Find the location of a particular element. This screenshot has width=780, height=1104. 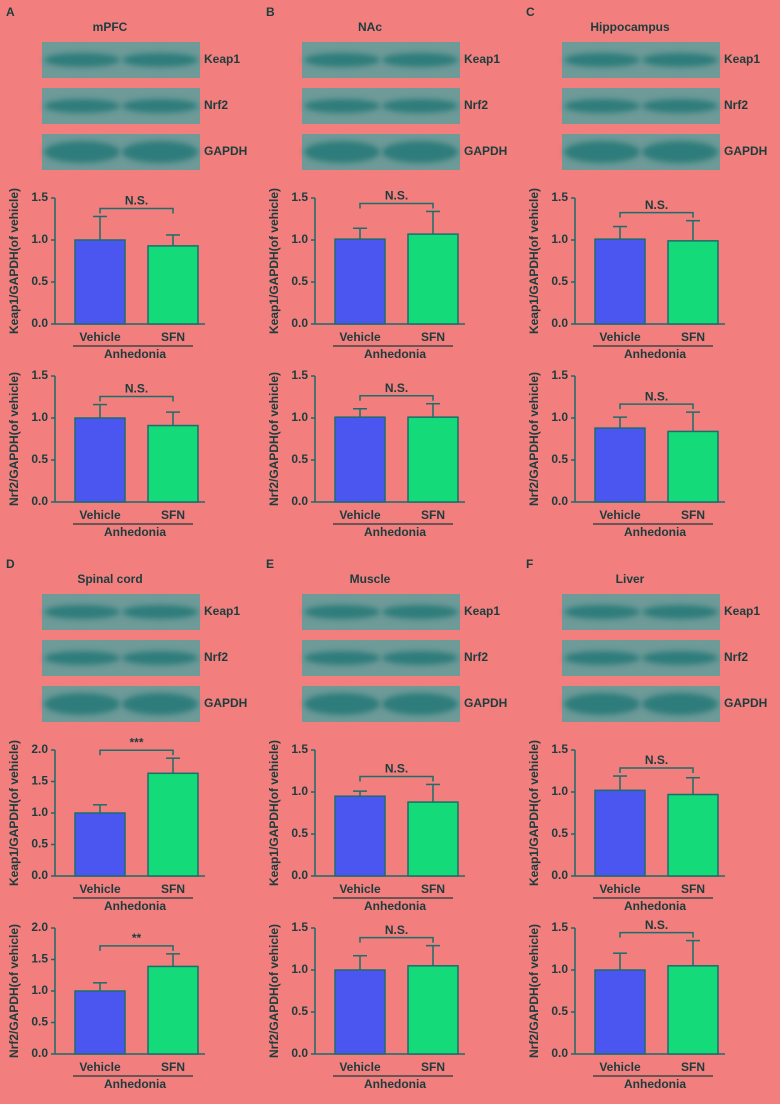

panel-title: NAc is located at coordinates (370, 27).